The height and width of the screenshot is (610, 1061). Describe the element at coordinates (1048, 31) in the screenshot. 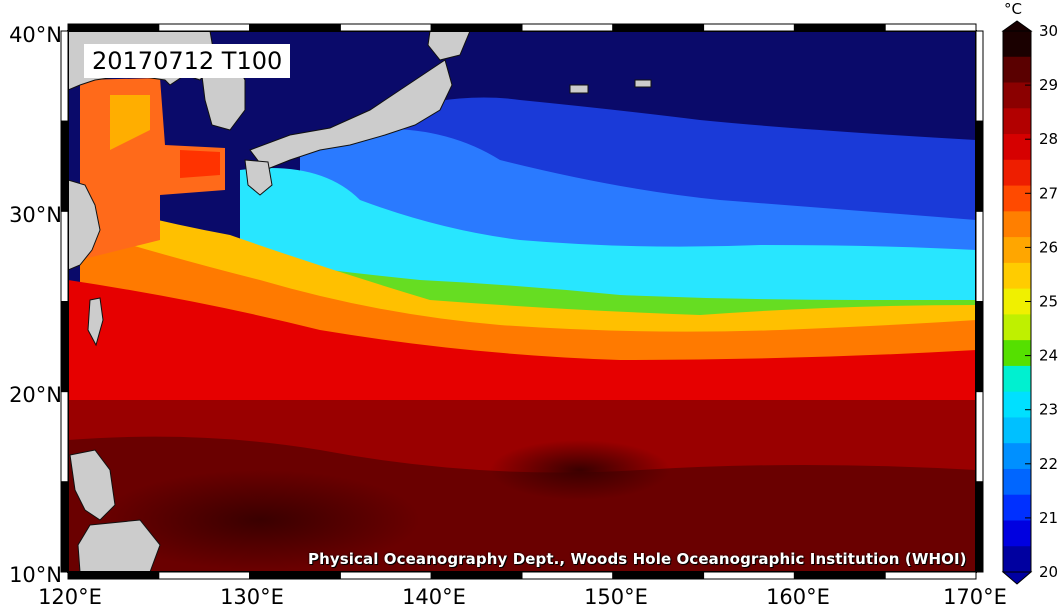

I see `colorbar-tick-label: 30` at that location.